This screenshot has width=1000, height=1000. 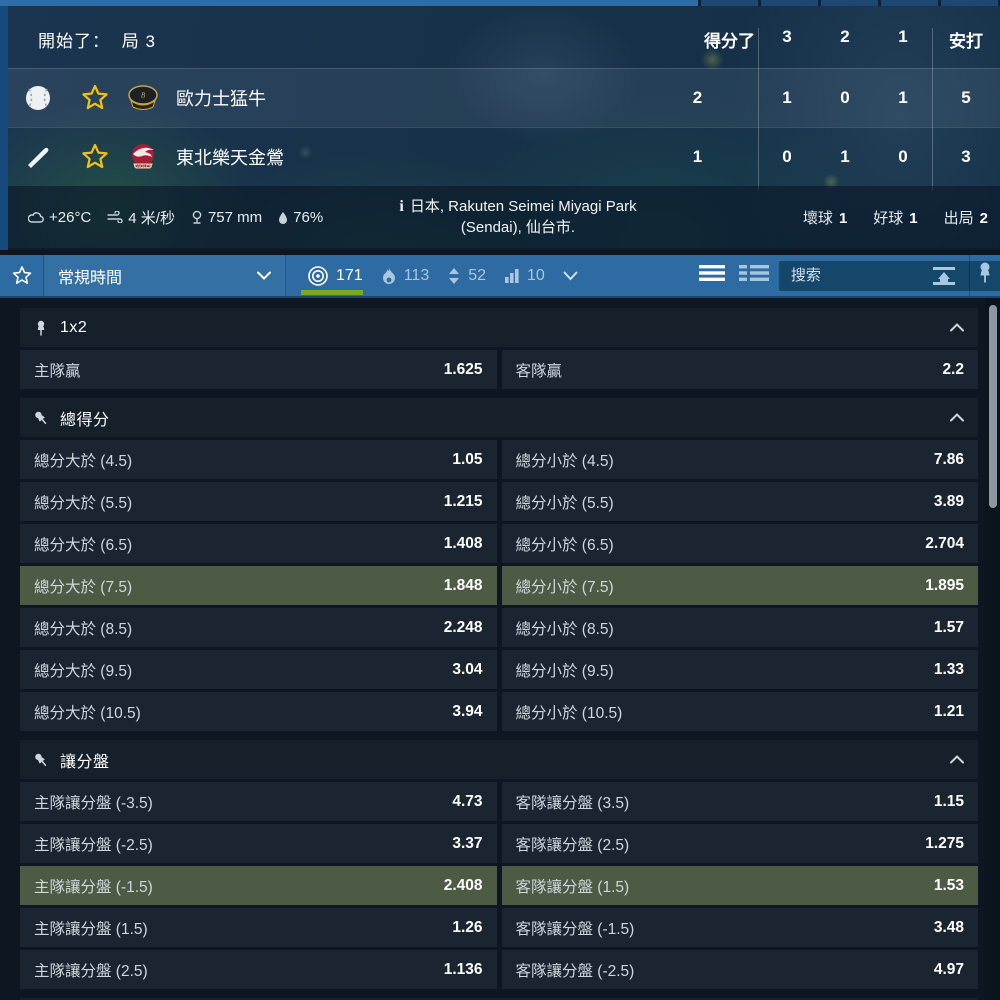 What do you see at coordinates (499, 585) in the screenshot?
I see `market-row: 總分大於 (7.5) 1.848 總分小於 (7.5) 1.895` at bounding box center [499, 585].